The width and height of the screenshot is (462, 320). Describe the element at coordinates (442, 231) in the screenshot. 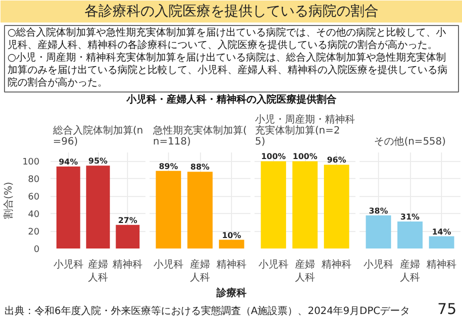

I see `data-label: 14%` at that location.